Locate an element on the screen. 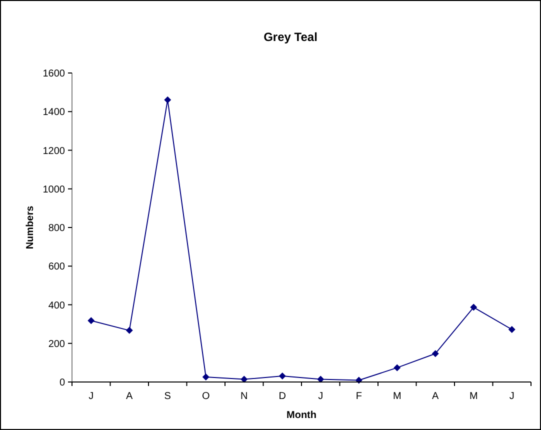  chart-title: Grey Teal is located at coordinates (291, 37).